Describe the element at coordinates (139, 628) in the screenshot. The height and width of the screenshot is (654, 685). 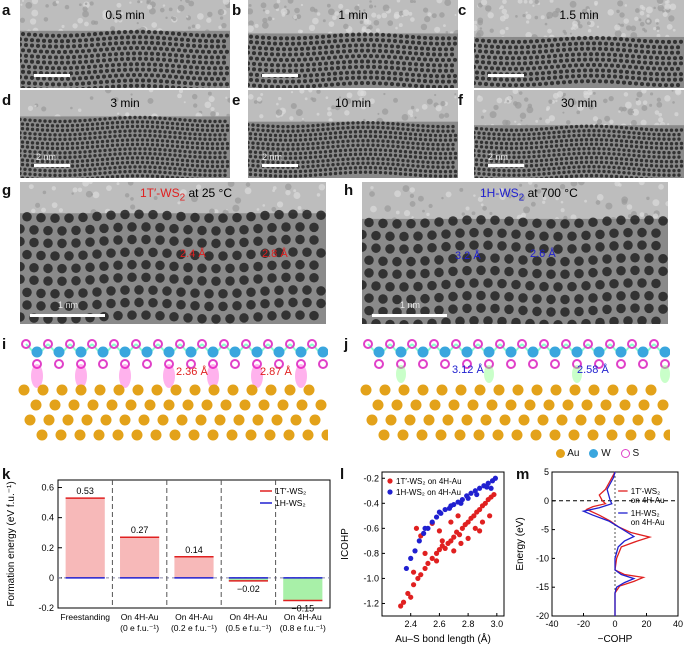
I see `k-category-label: (0 e f.u.⁻¹)` at that location.